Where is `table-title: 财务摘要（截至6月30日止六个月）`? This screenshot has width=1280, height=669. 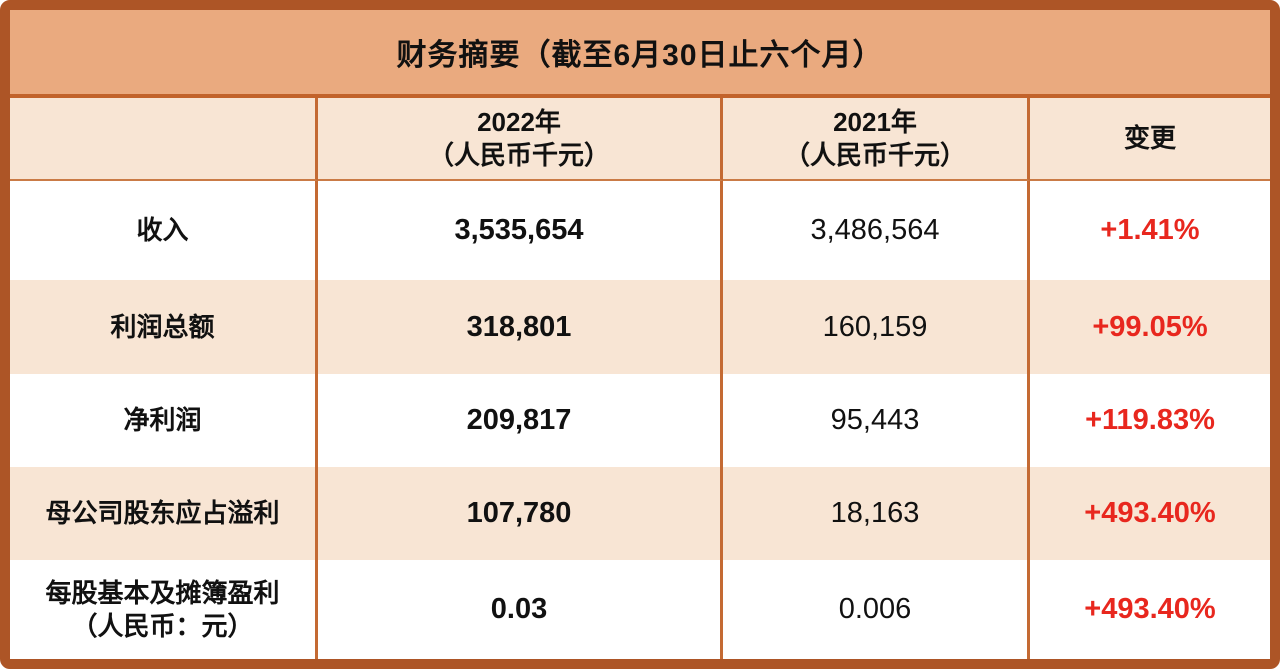
table-title: 财务摘要（截至6月30日止六个月） is located at coordinates (640, 55).